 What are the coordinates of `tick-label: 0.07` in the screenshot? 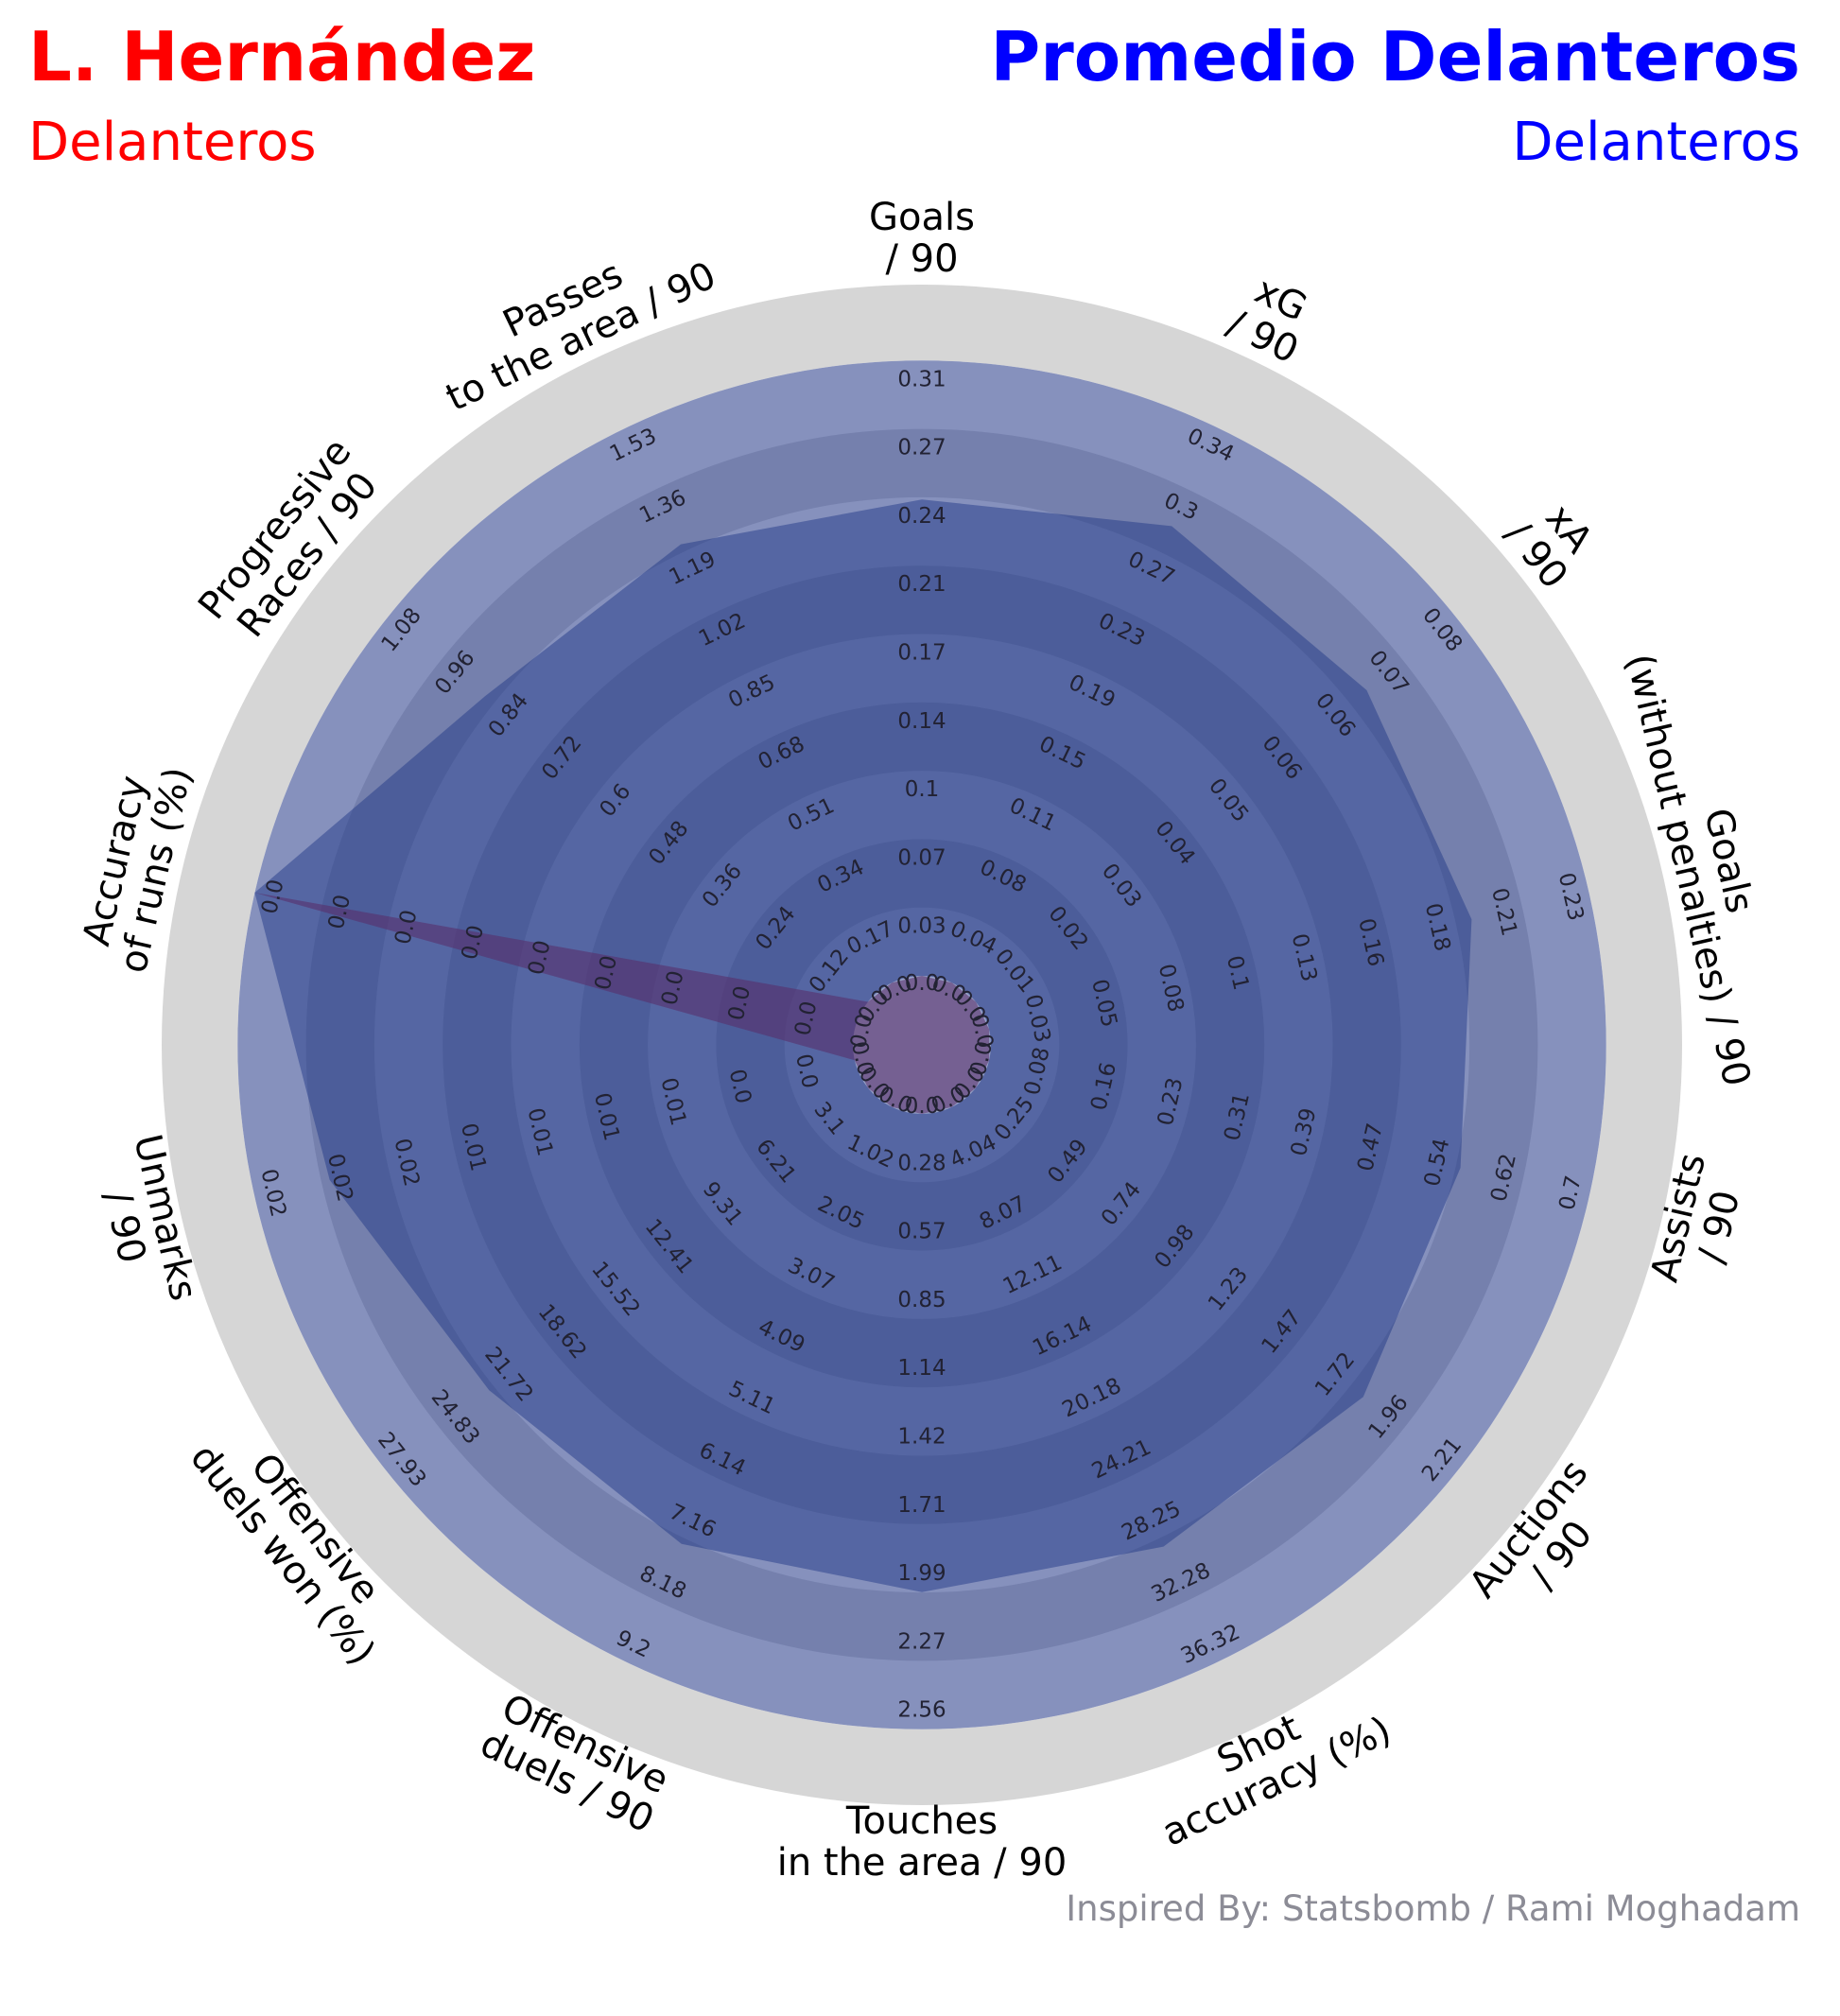 It's located at (921, 858).